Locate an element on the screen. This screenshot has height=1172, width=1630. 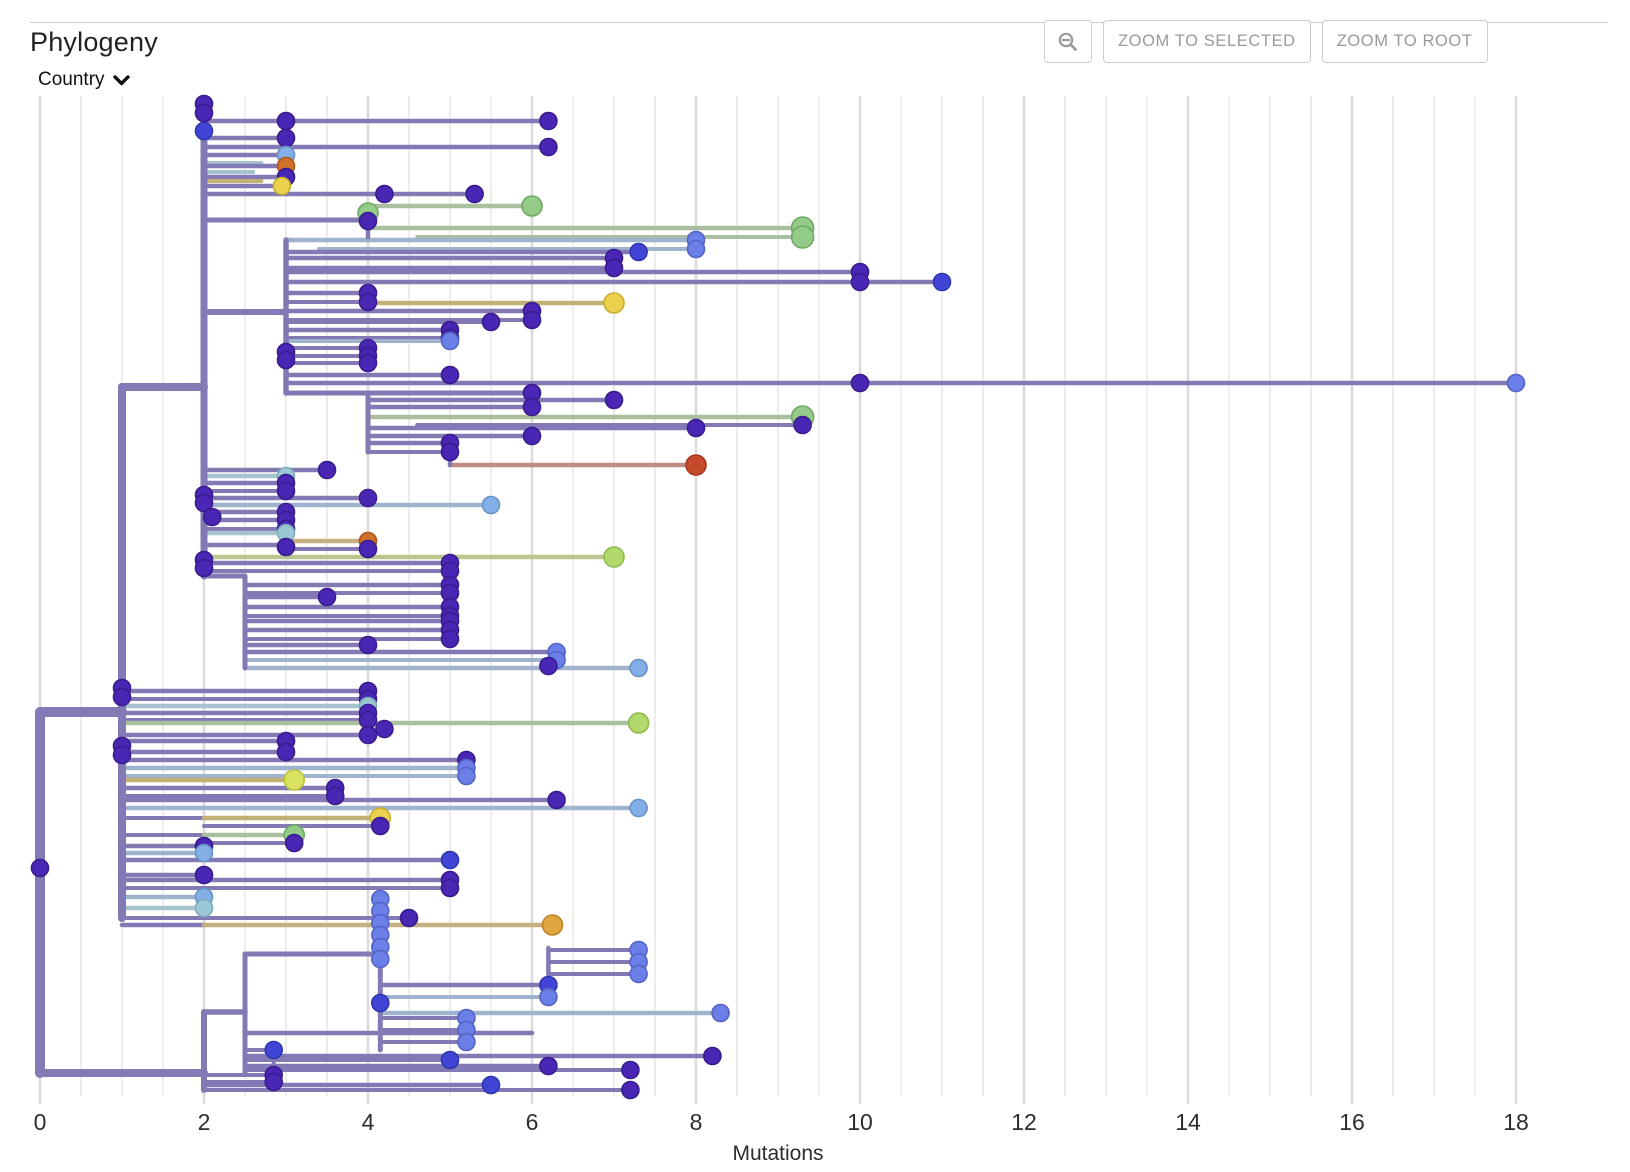
axis-tick-label: 4 is located at coordinates (368, 1122).